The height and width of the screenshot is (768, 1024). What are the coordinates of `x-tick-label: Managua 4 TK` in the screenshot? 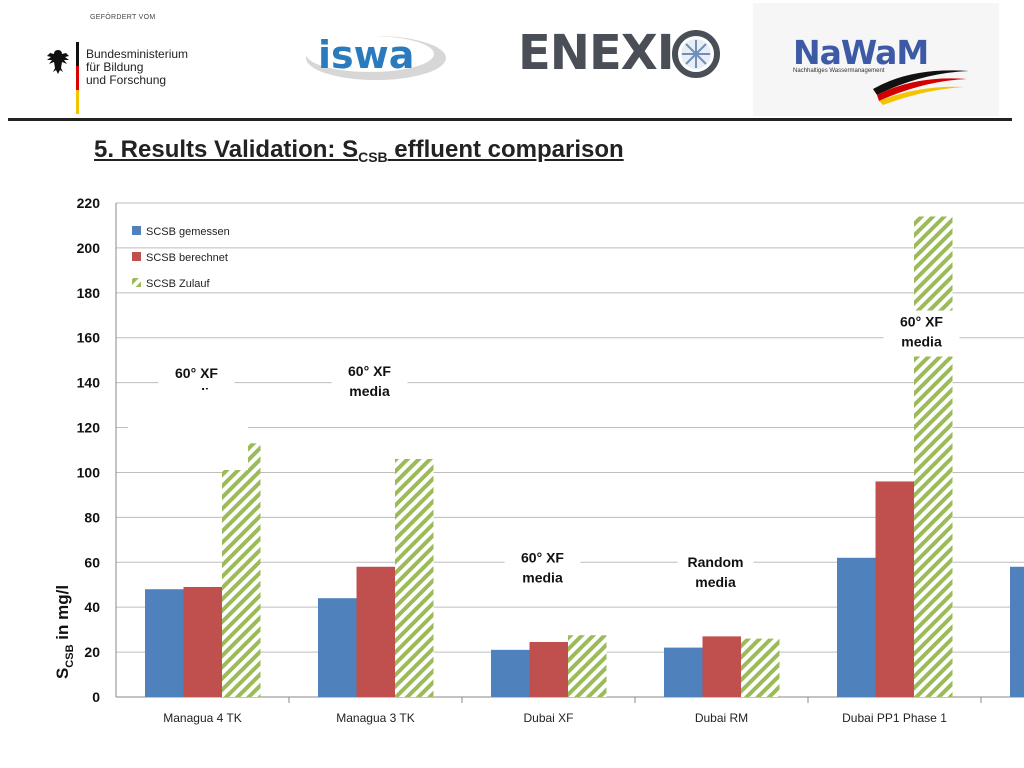 It's located at (202, 718).